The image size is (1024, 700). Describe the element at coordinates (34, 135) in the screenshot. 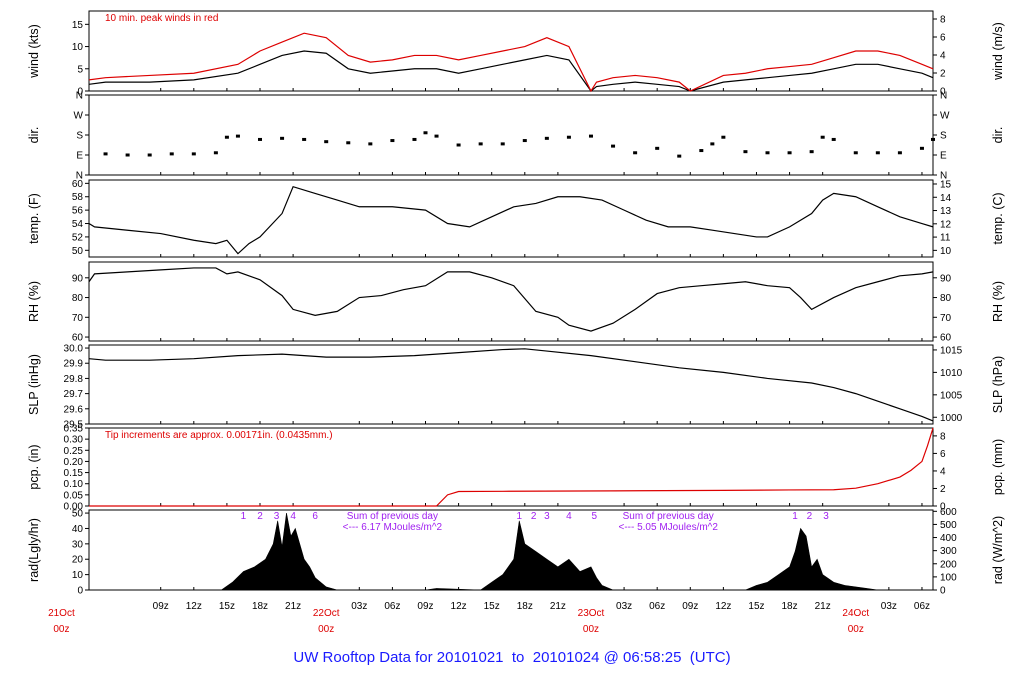

I see `y-axis-label-left: dir.` at that location.